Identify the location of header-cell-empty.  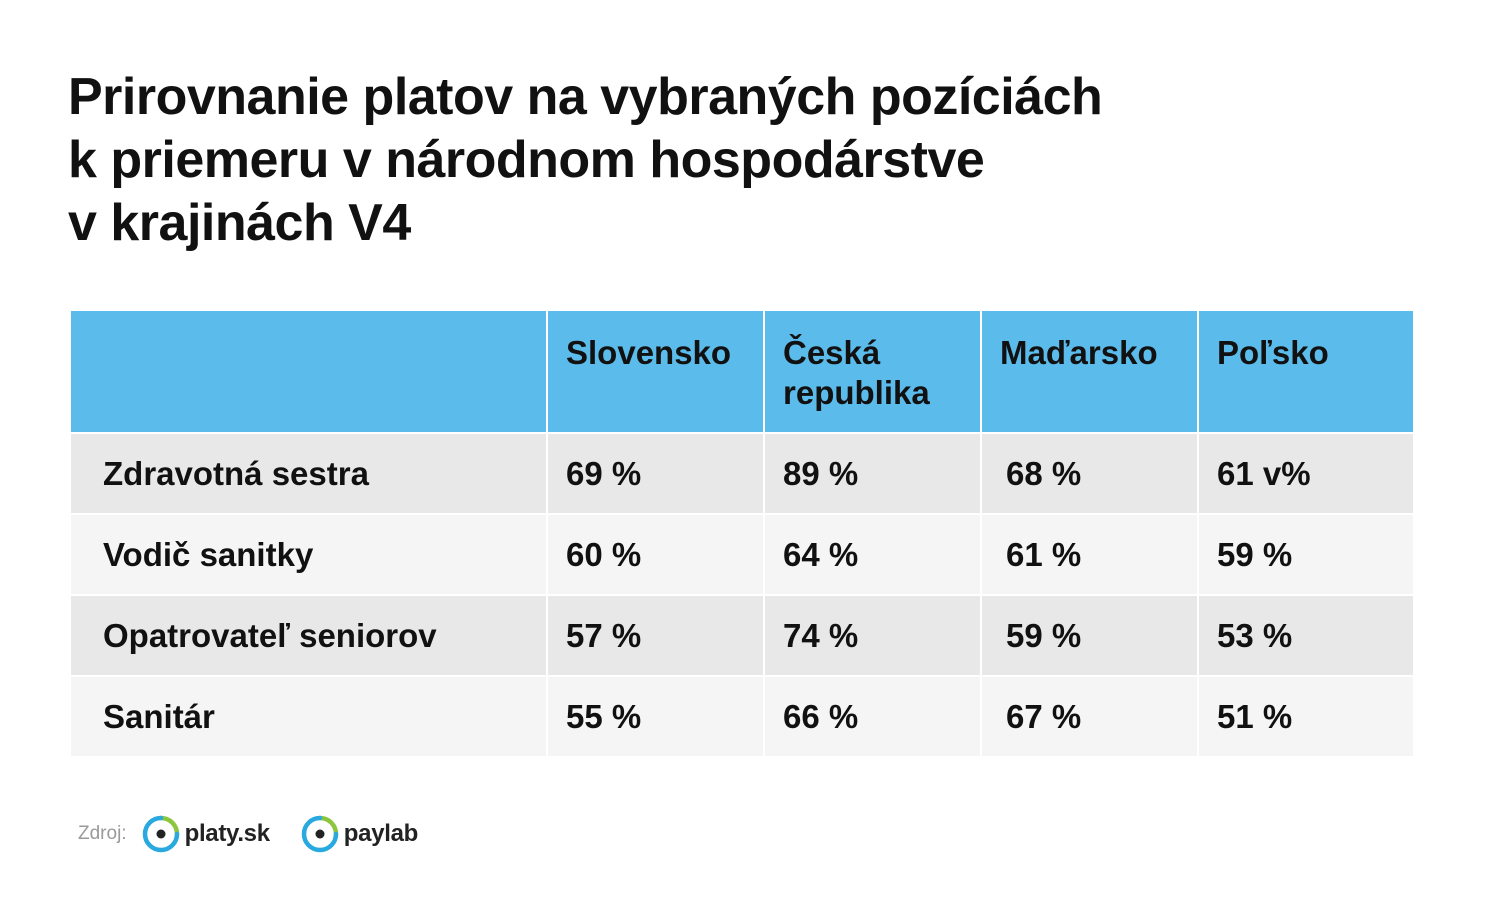
(308, 371).